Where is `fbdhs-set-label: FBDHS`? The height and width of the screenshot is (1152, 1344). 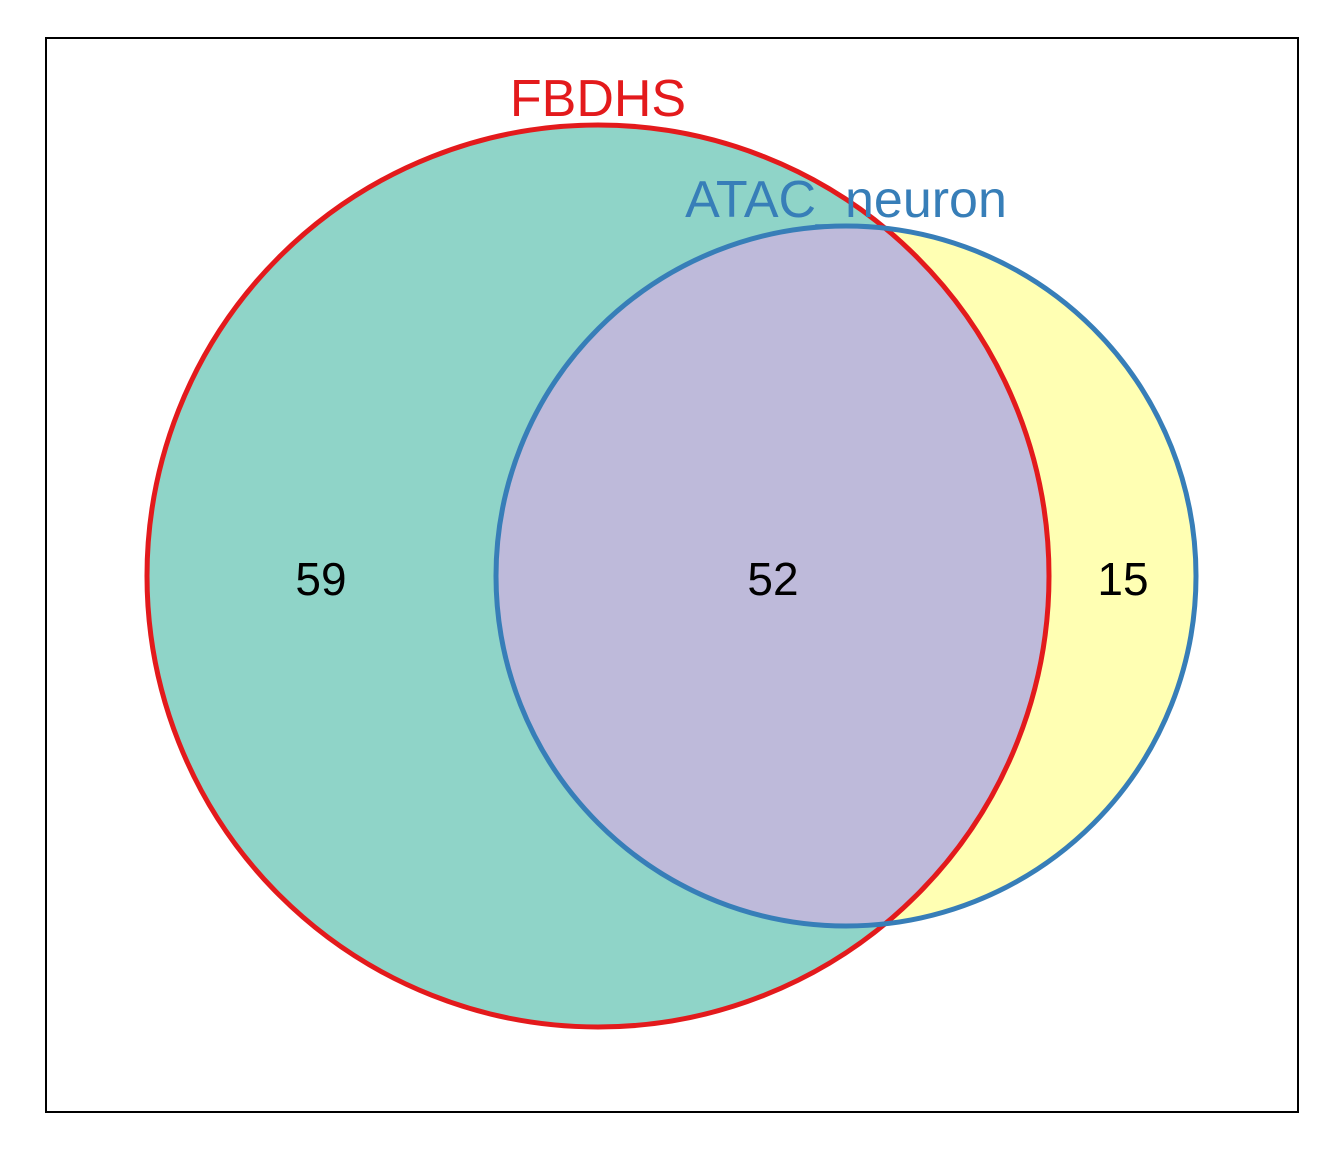
fbdhs-set-label: FBDHS is located at coordinates (598, 99).